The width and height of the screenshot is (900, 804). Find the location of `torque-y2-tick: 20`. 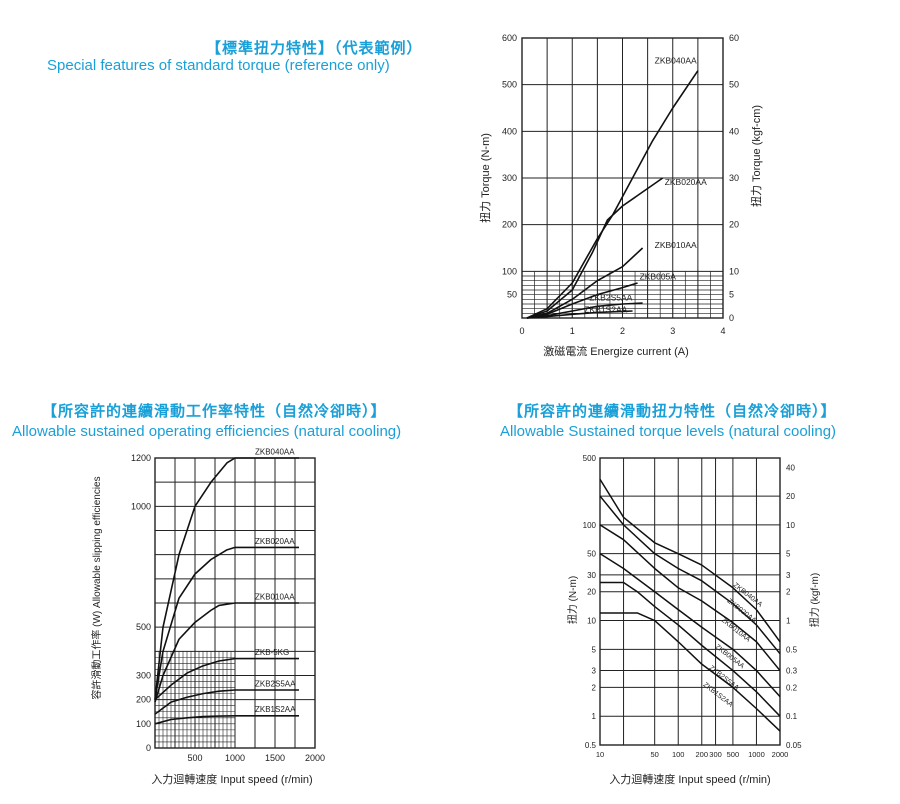

torque-y2-tick: 20 is located at coordinates (734, 225).